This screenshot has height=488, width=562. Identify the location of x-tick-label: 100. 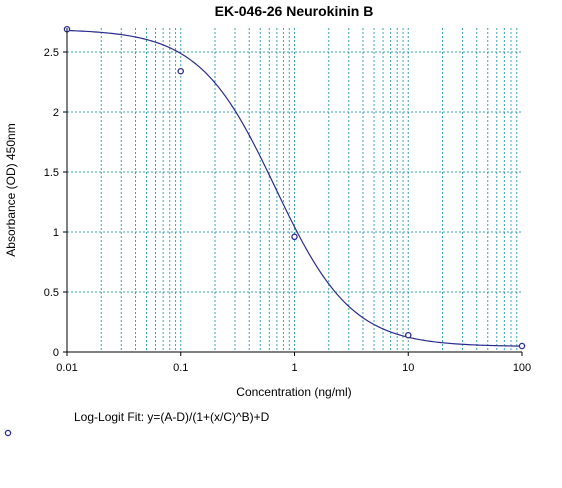
(522, 368).